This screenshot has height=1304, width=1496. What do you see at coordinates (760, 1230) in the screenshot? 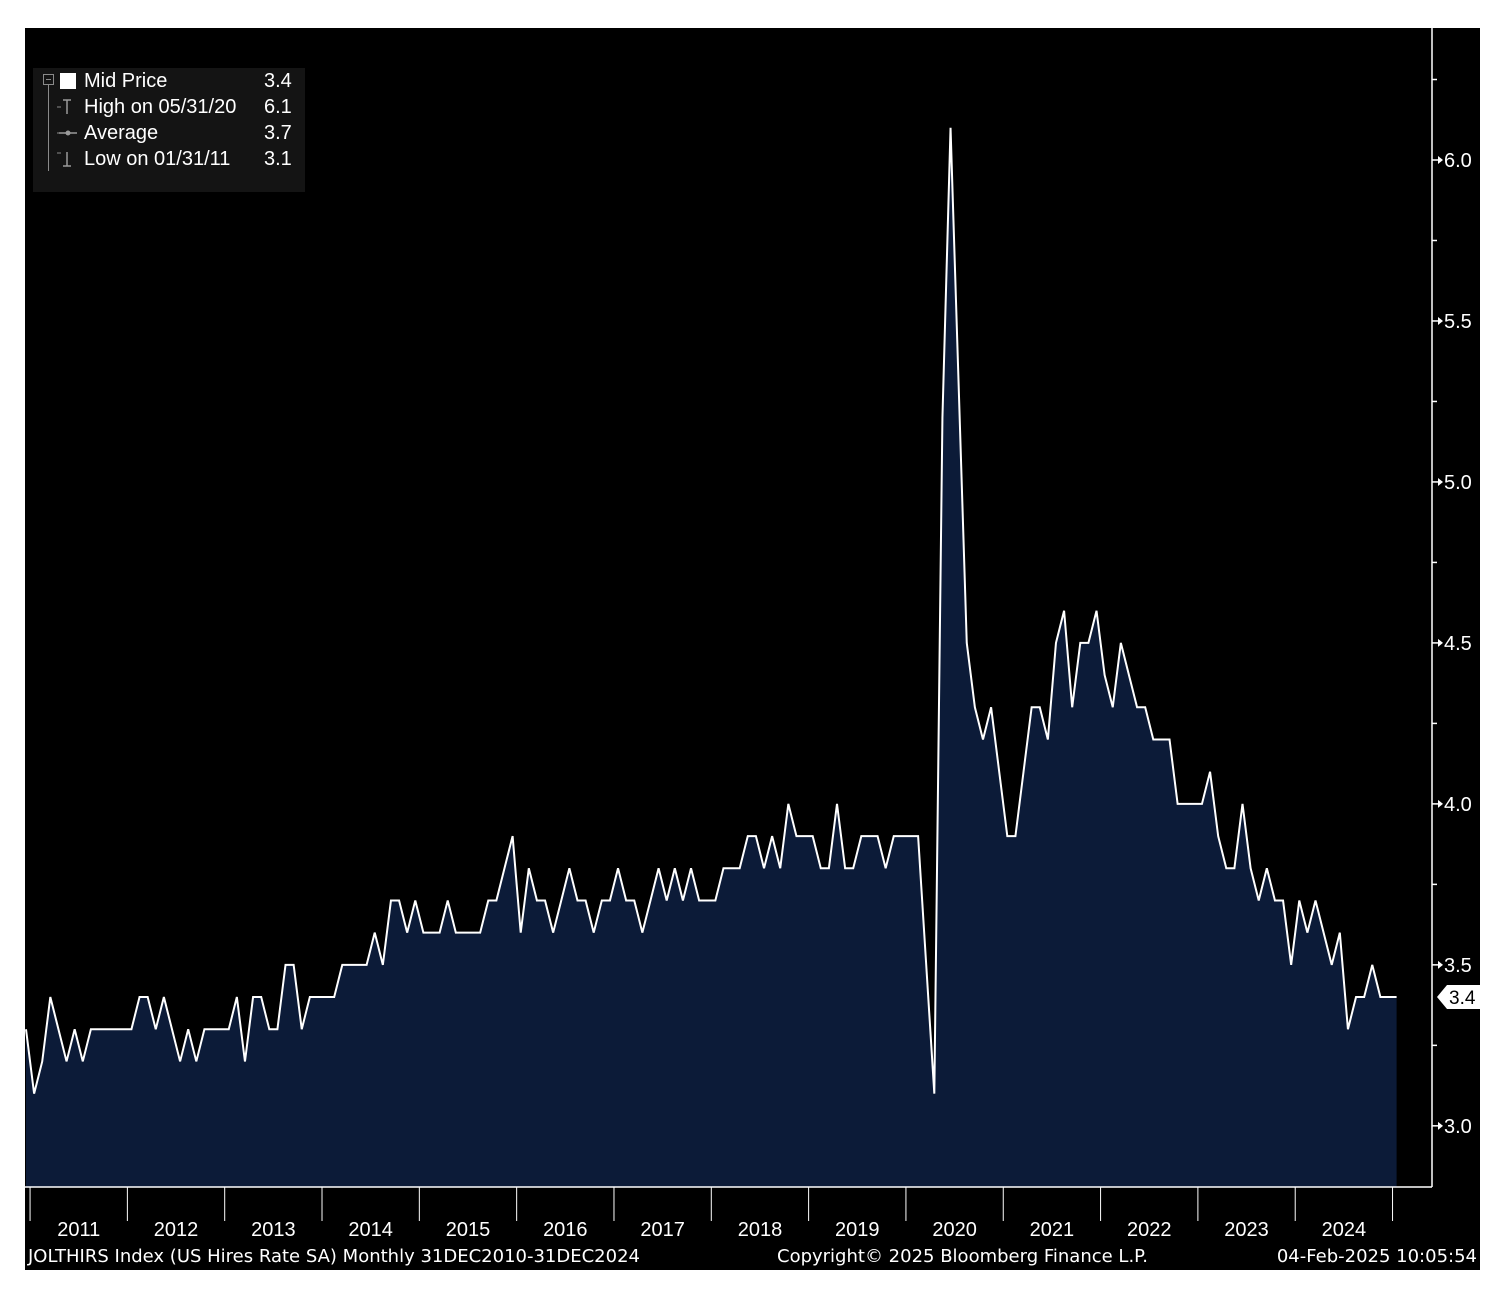
I see `x-tick-label: 2018` at bounding box center [760, 1230].